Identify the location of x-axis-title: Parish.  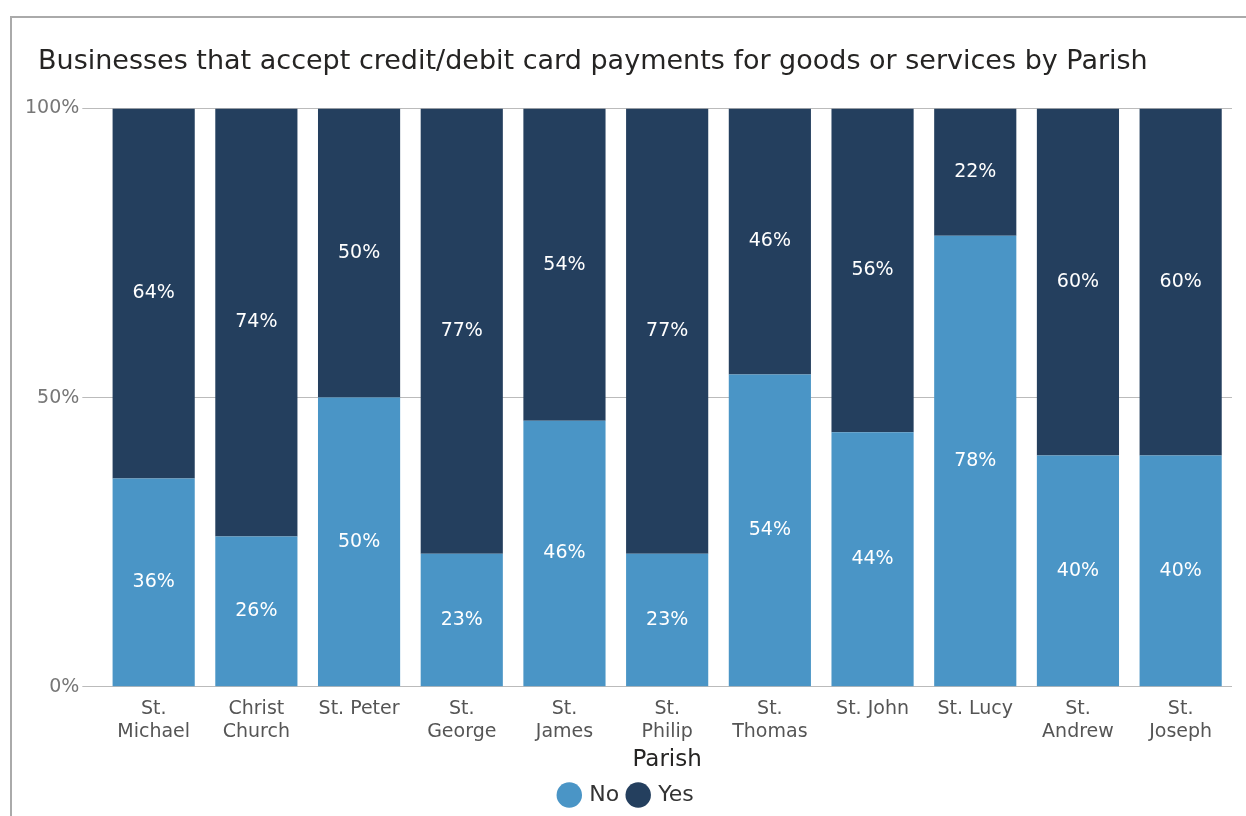
(667, 758).